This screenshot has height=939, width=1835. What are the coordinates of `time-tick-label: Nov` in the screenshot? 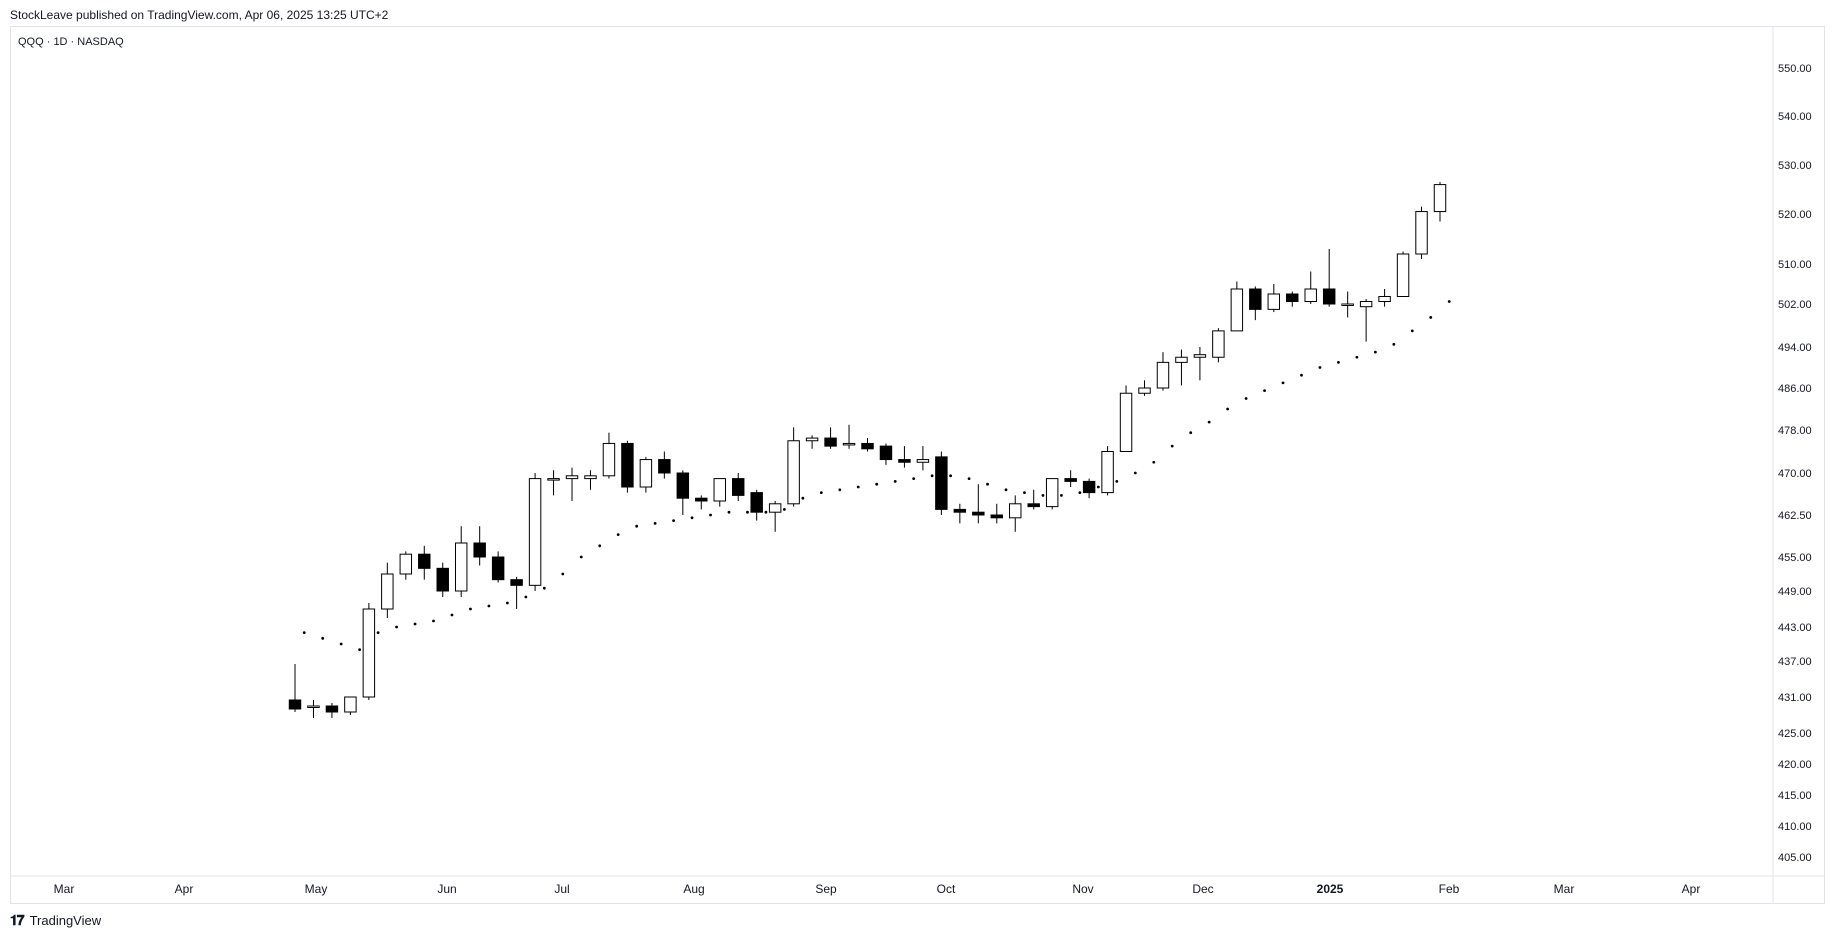 It's located at (1082, 889).